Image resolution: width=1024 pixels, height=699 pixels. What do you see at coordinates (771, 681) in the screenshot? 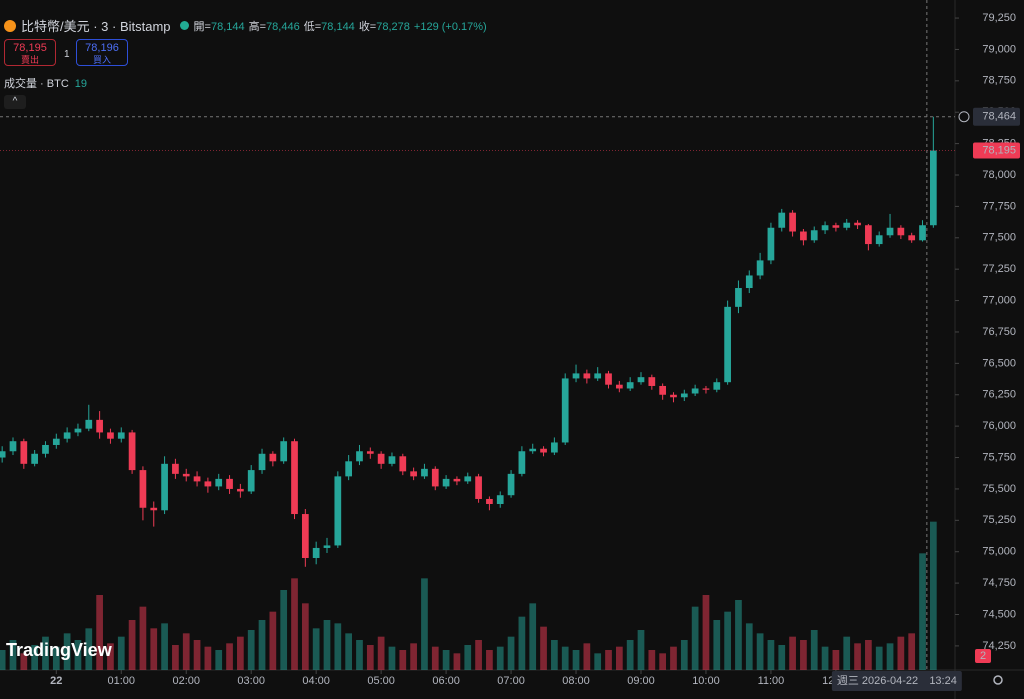
I see `x-tick-label: 11:00` at bounding box center [771, 681].